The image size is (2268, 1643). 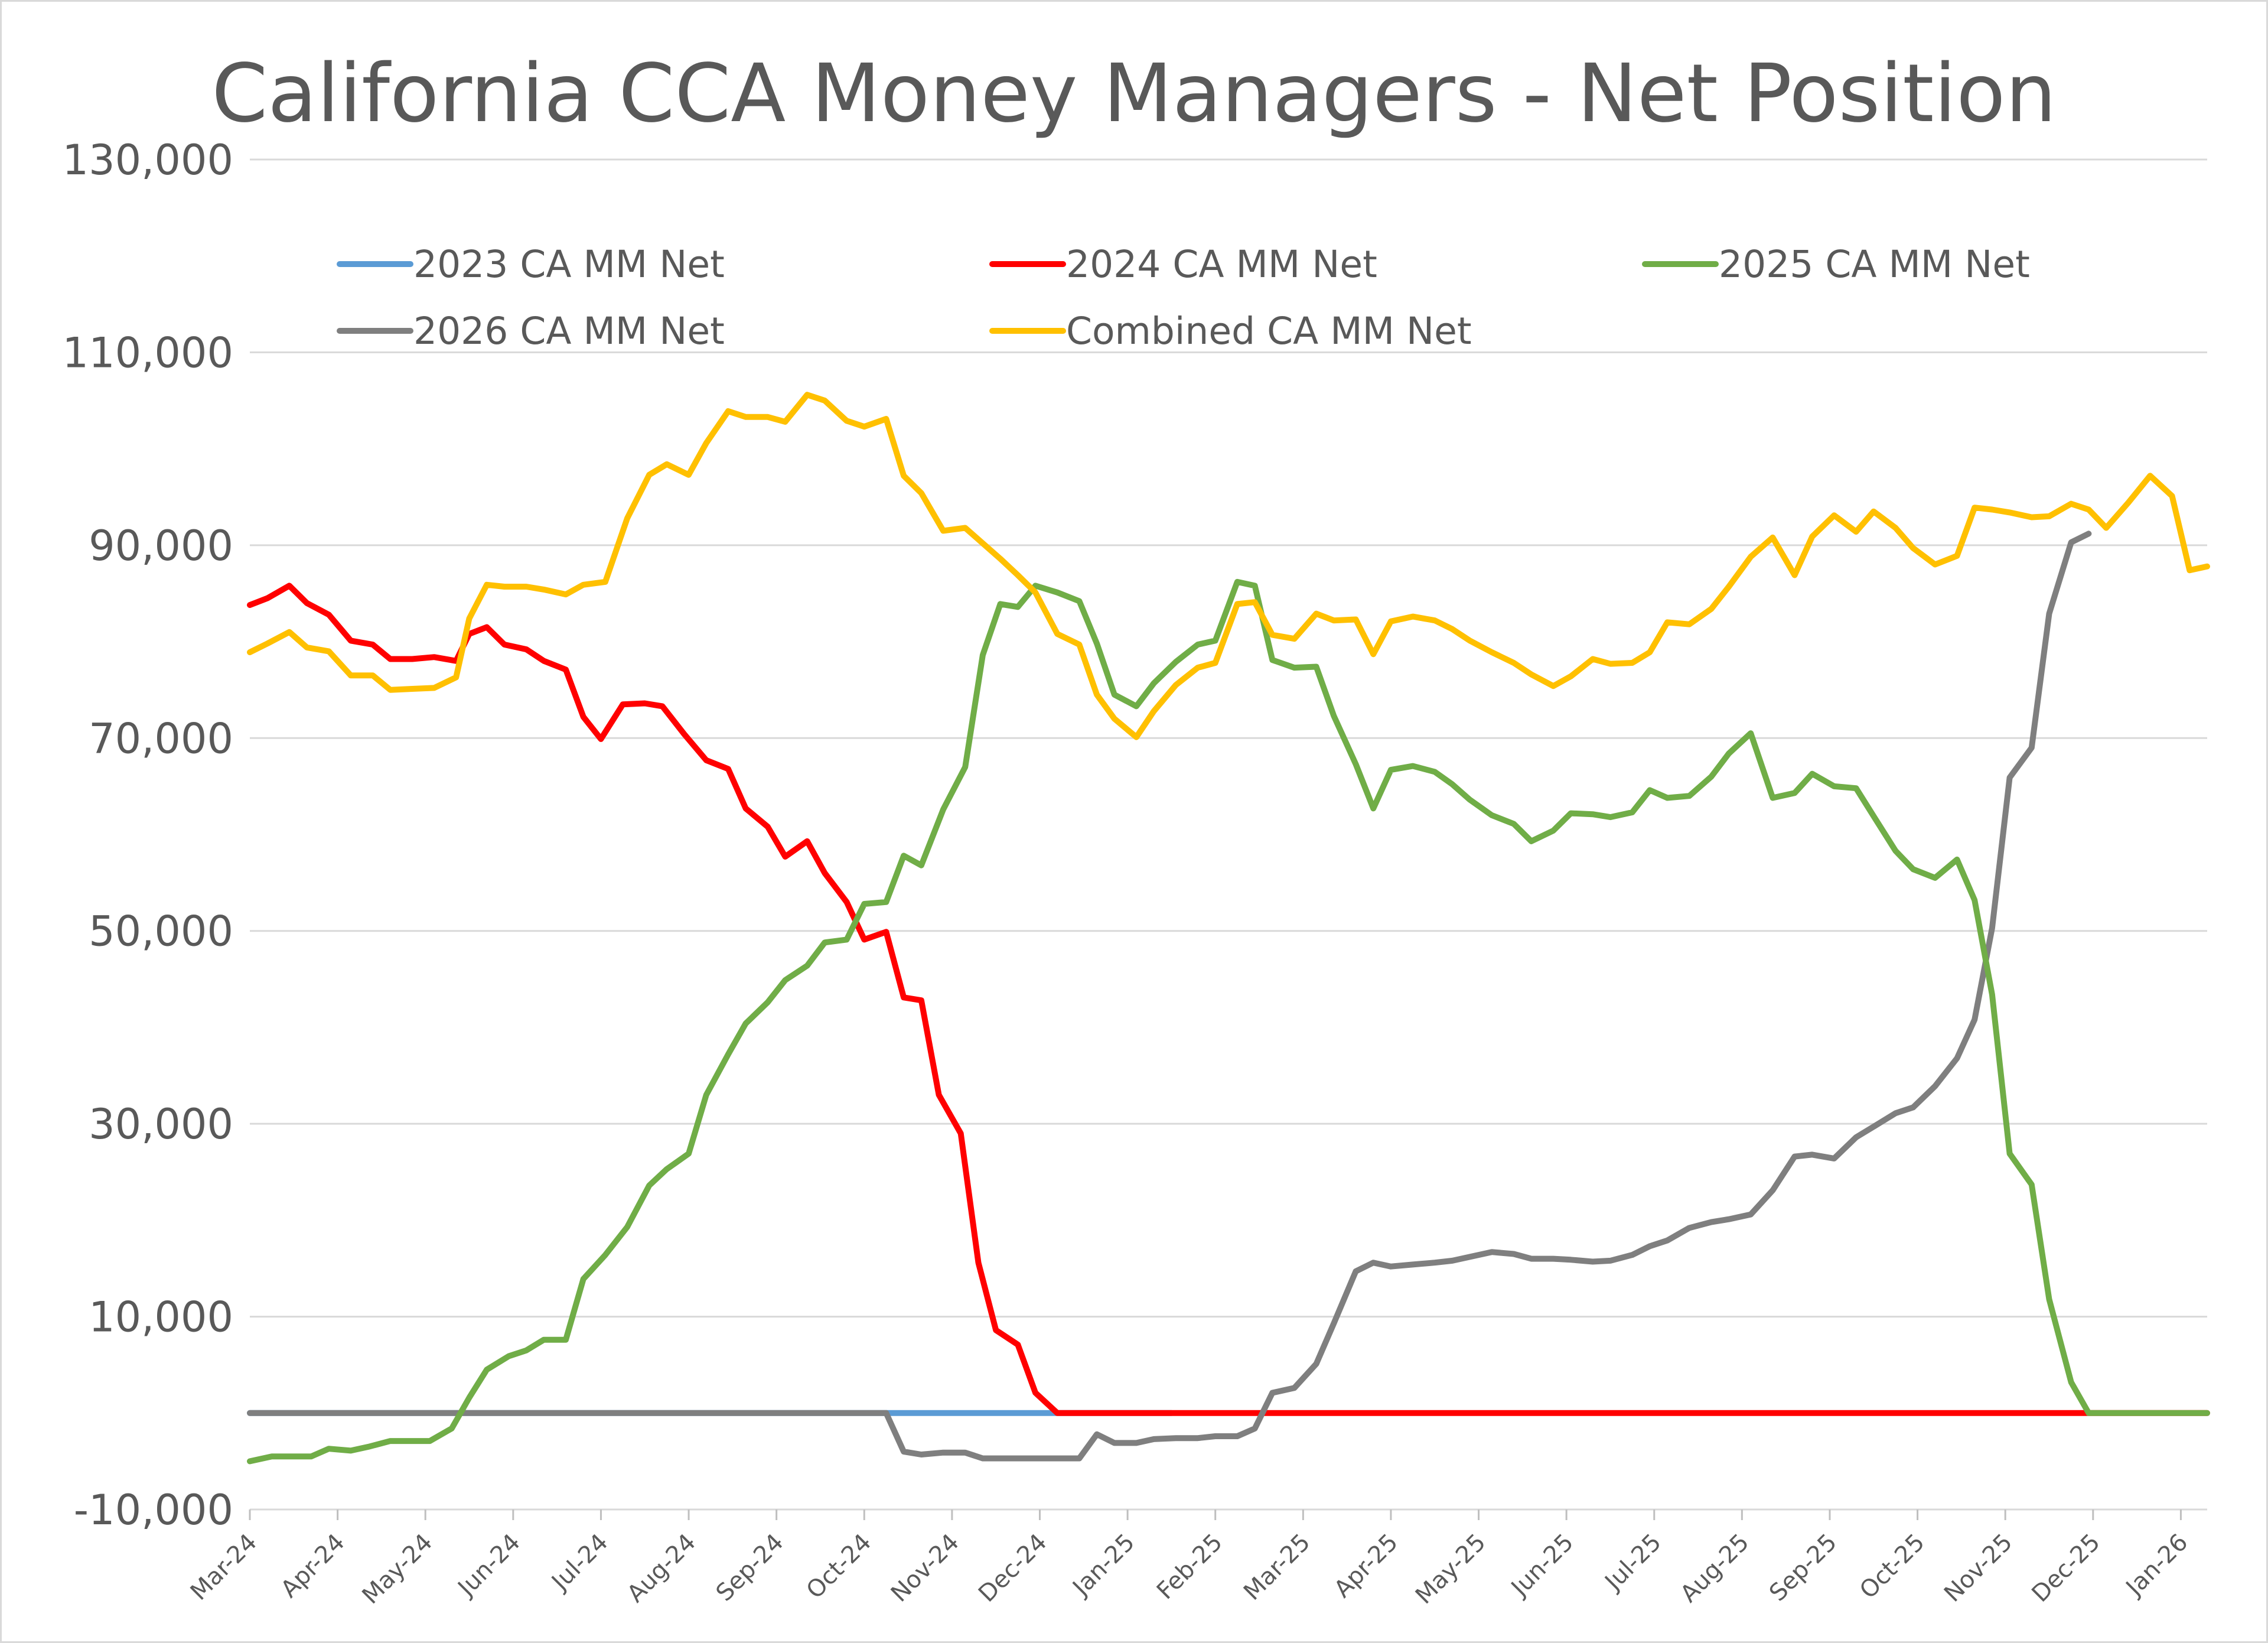 I want to click on x-tick-label: Jun-25, so click(x=1542, y=1566).